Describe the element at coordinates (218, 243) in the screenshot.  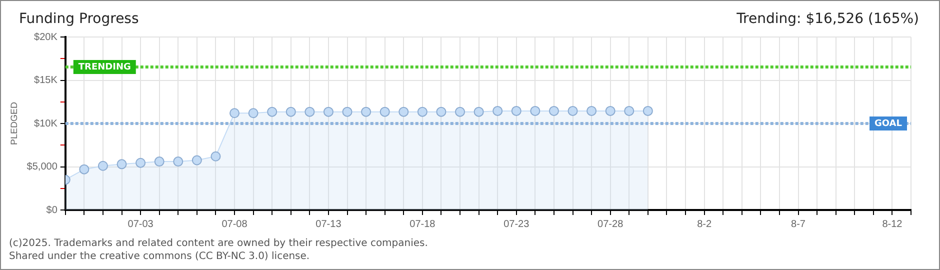
I see `text: (c)2025. Trademarks and related content are owned by their respective companies.` at that location.